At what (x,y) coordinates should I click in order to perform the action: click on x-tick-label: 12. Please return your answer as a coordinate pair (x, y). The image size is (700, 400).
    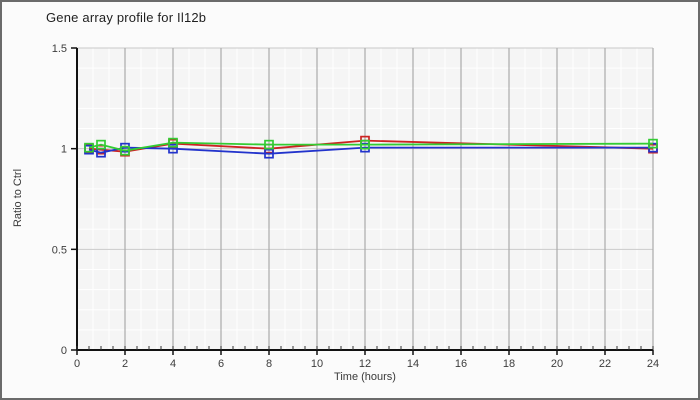
    Looking at the image, I should click on (365, 364).